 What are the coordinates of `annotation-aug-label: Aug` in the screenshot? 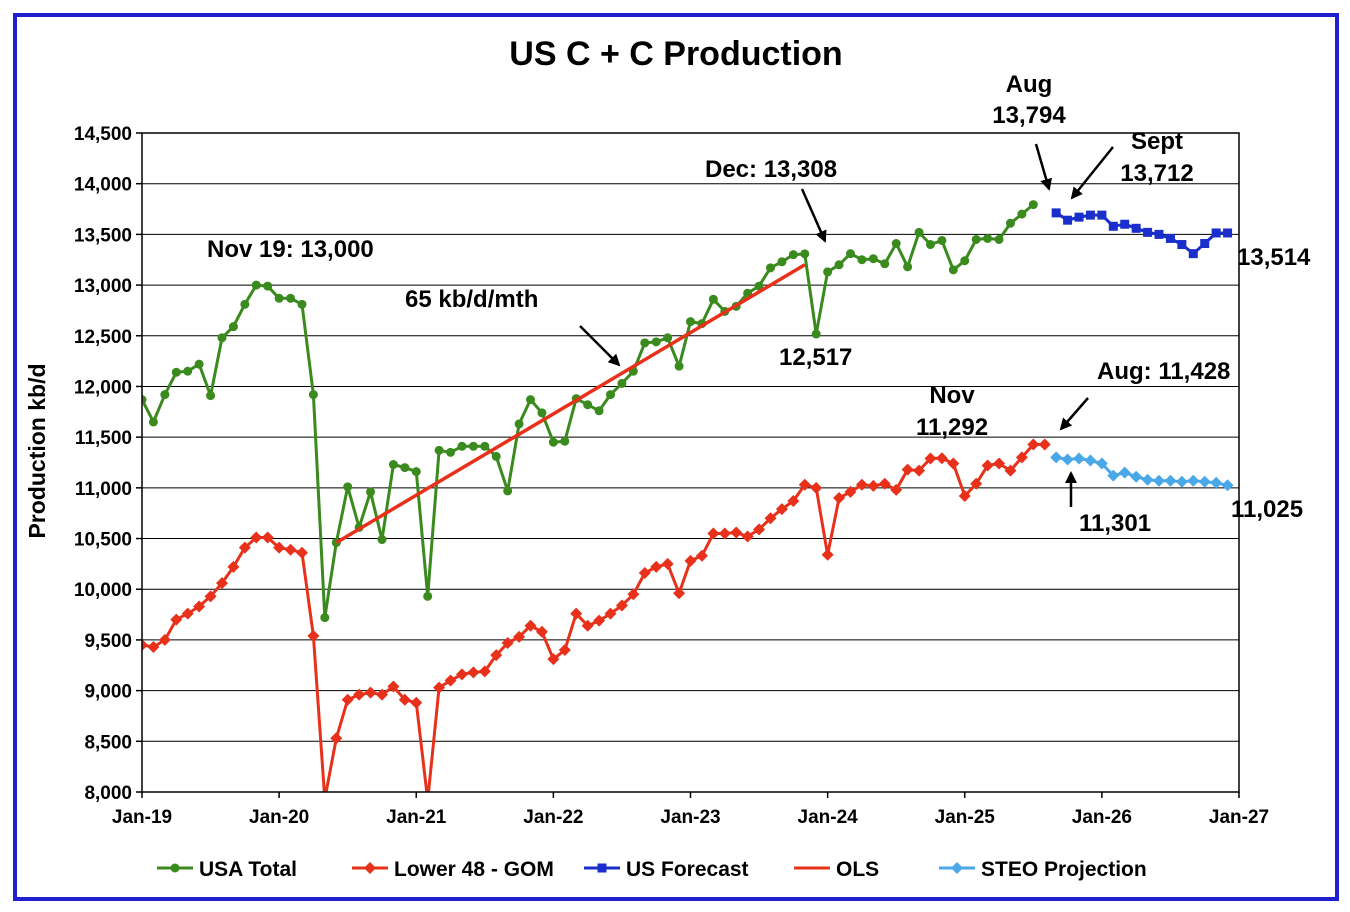 It's located at (1029, 84).